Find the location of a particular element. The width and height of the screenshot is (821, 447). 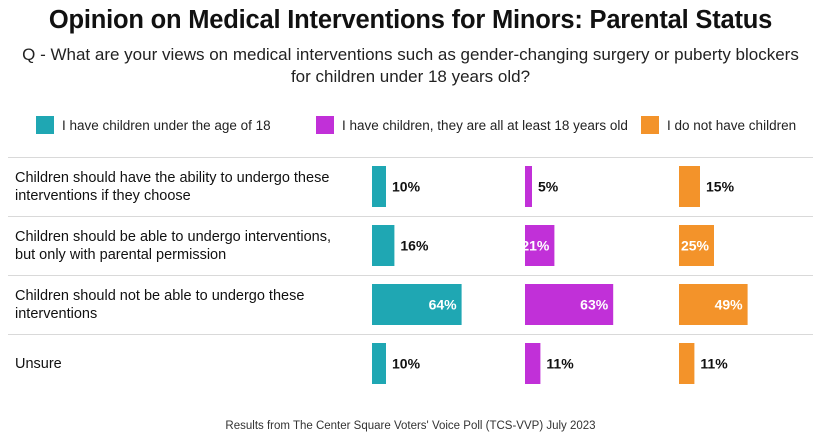

bar-series2-row0 is located at coordinates (689, 186).